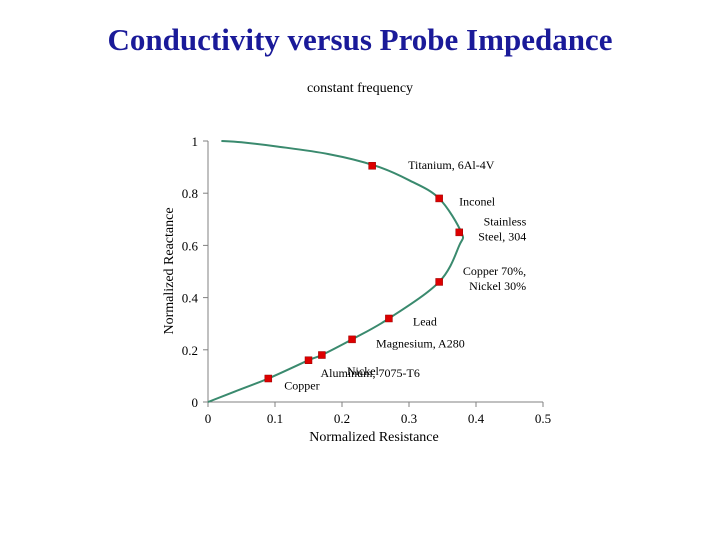 This screenshot has width=720, height=540. I want to click on y-tick-label: 0, so click(195, 402).